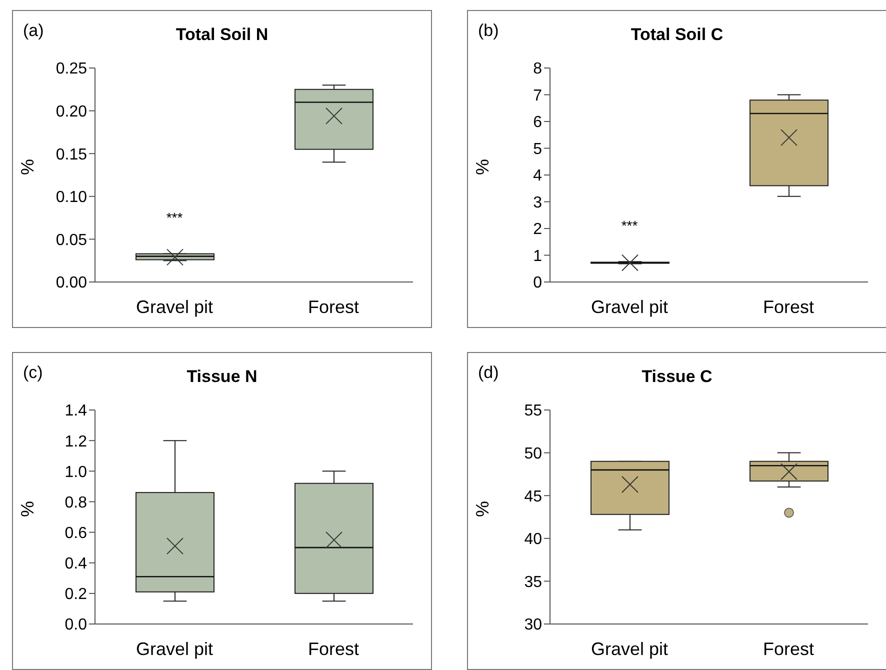  What do you see at coordinates (76, 472) in the screenshot?
I see `y-tick-label: 1.0` at bounding box center [76, 472].